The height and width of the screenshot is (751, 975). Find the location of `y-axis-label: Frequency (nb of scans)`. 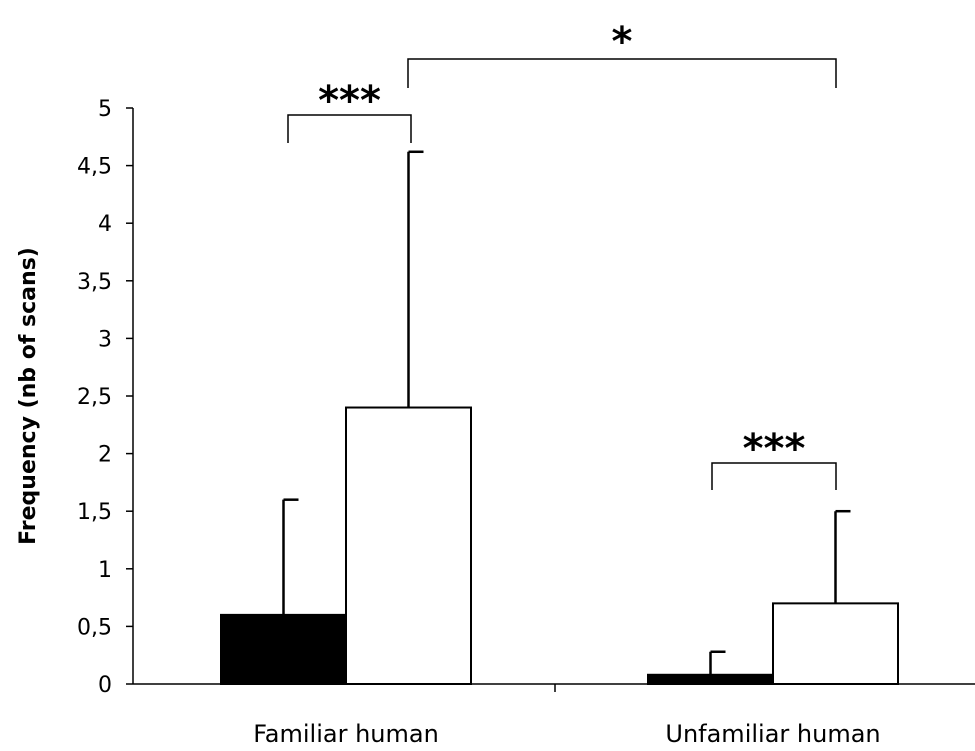

y-axis-label: Frequency (nb of scans) is located at coordinates (28, 396).